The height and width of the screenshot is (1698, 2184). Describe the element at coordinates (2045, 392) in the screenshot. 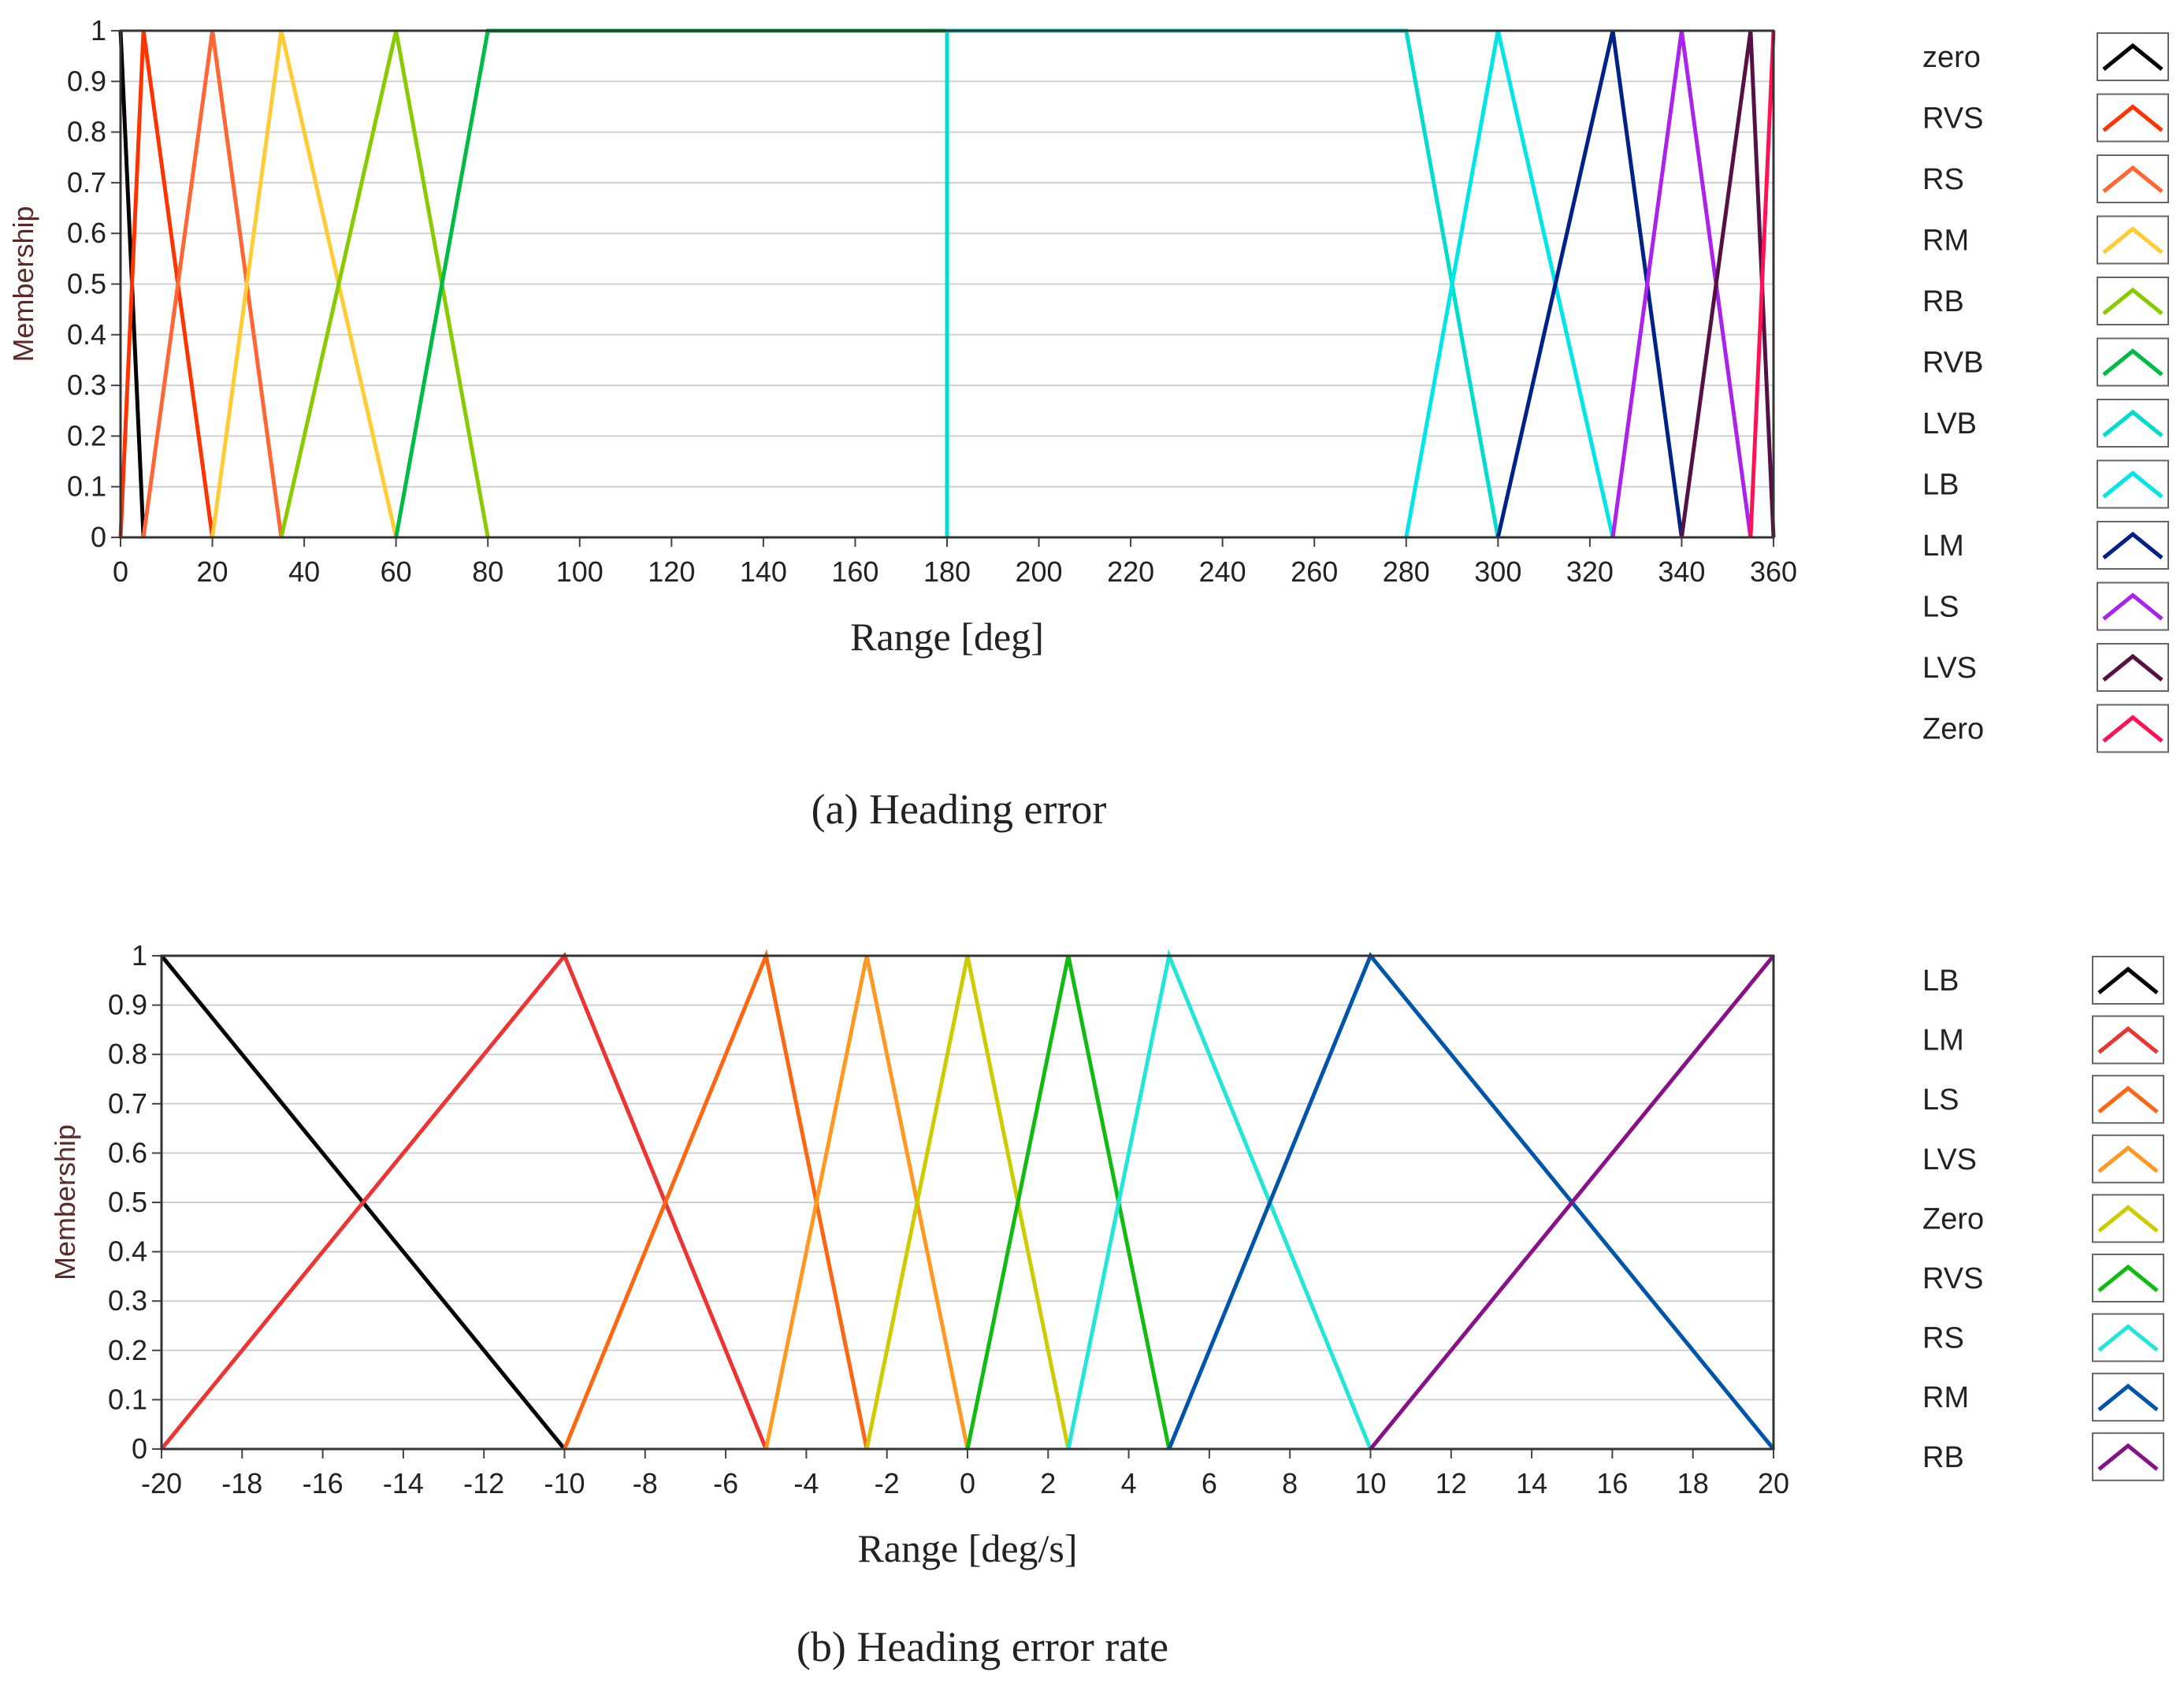

I see `heading-error-legend: zero RVS RS RM RB RVB LVB LB LM LS LVS Zero` at that location.